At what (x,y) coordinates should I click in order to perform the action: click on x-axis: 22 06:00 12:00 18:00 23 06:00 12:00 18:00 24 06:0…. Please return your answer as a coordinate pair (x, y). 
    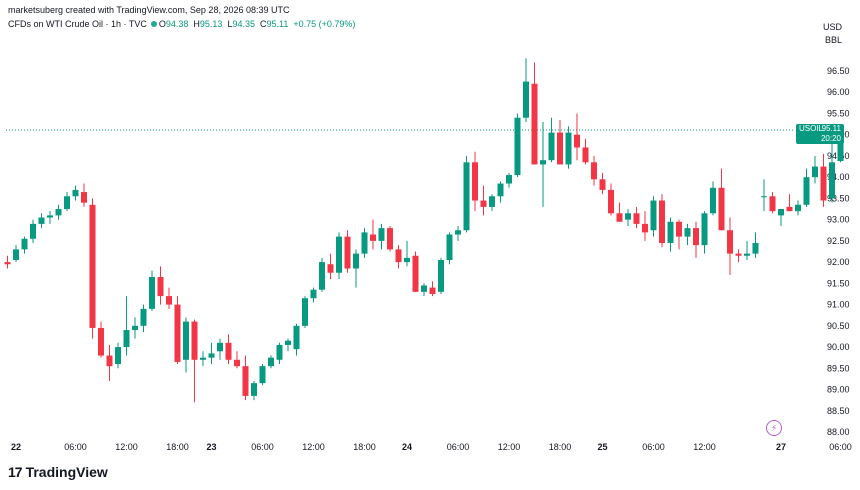
    Looking at the image, I should click on (431, 447).